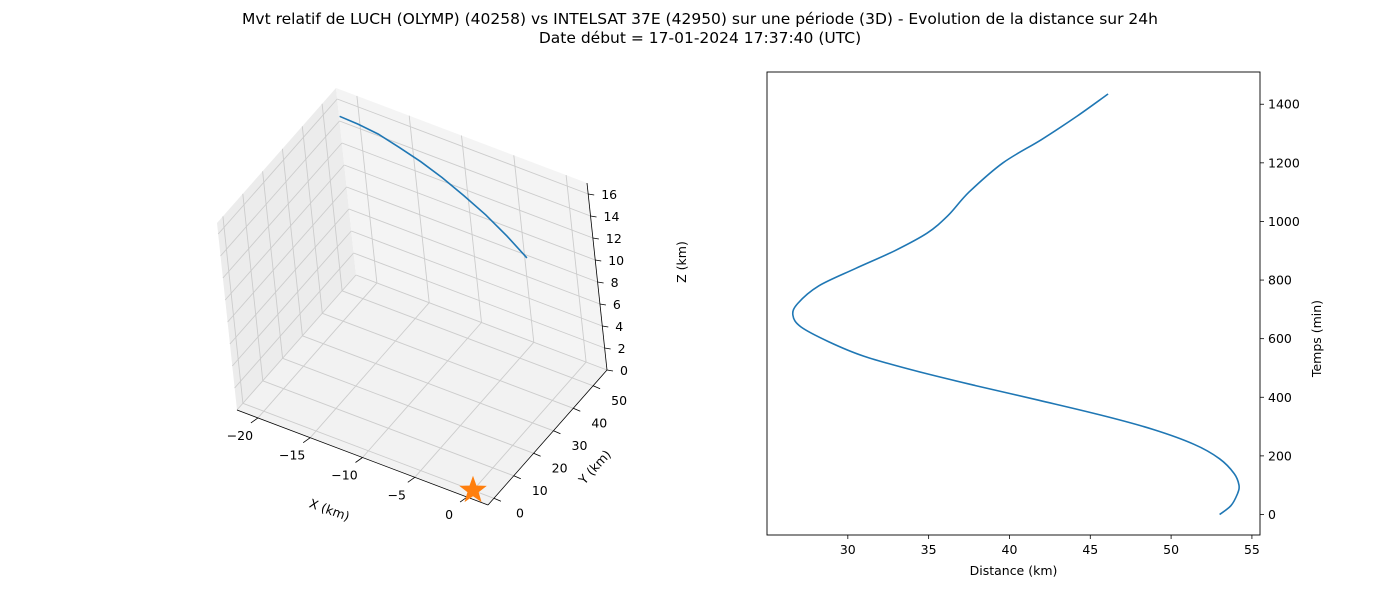 This screenshot has width=1400, height=600. Describe the element at coordinates (473, 489) in the screenshot. I see `origin-star-marker` at that location.